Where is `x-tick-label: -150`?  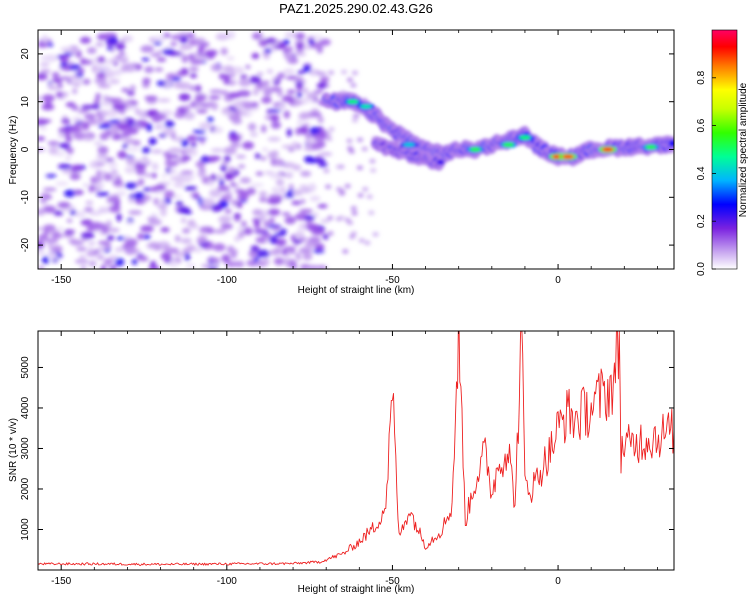 x-tick-label: -150 is located at coordinates (61, 280).